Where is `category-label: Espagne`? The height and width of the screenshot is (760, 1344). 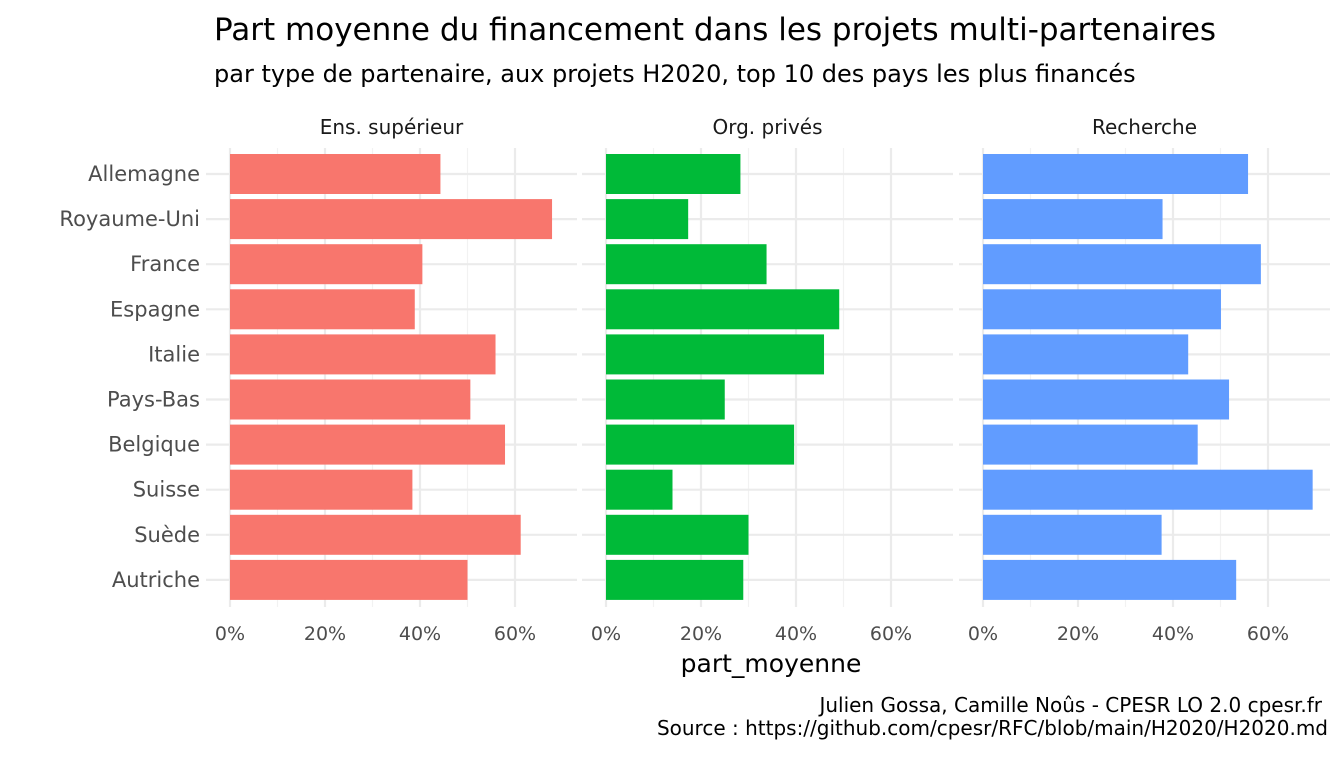
category-label: Espagne is located at coordinates (155, 309).